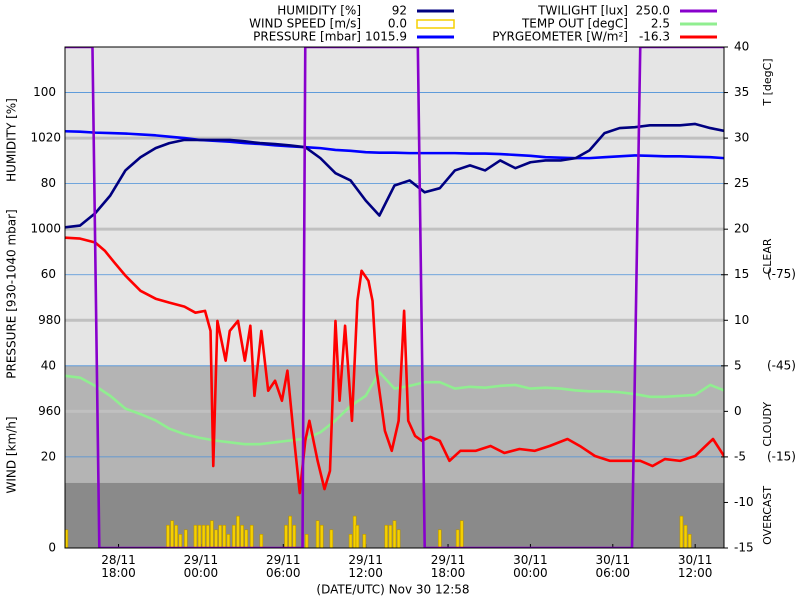 This screenshot has width=800, height=600. I want to click on legend-value: -16.3, so click(654, 37).